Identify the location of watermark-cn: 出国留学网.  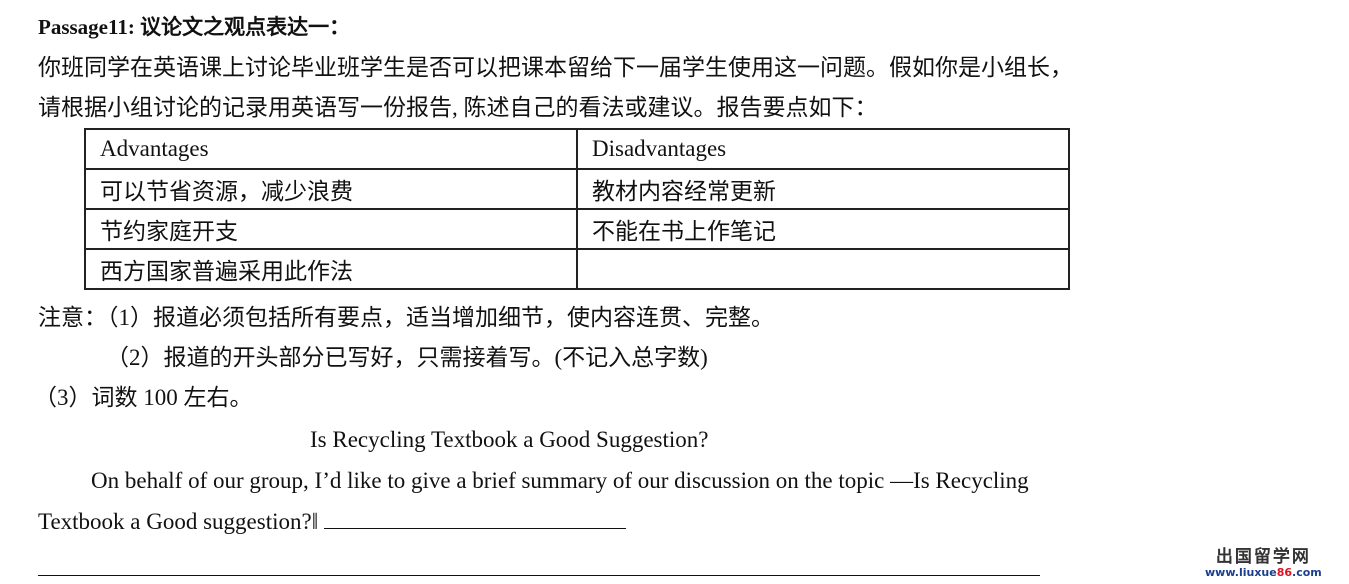
(1263, 557).